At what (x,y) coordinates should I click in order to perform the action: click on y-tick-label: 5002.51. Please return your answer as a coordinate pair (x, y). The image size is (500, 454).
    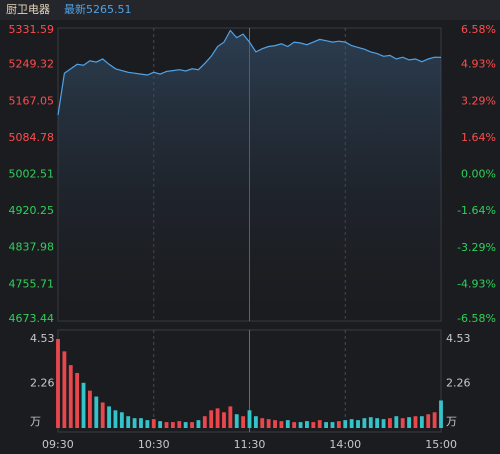
    Looking at the image, I should click on (32, 174).